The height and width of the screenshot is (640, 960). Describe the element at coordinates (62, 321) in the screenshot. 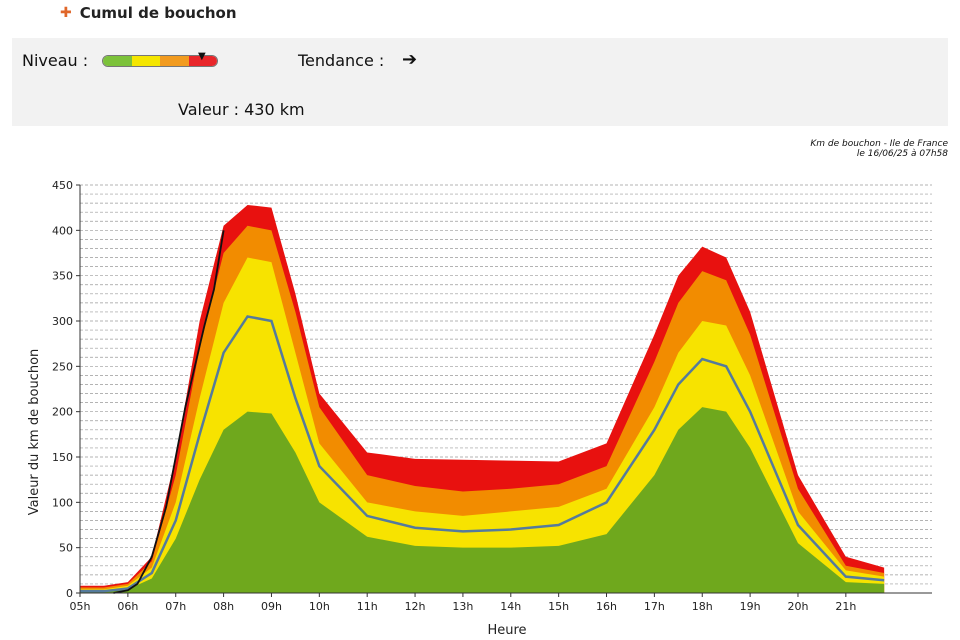

I see `y-tick-label: 300` at that location.